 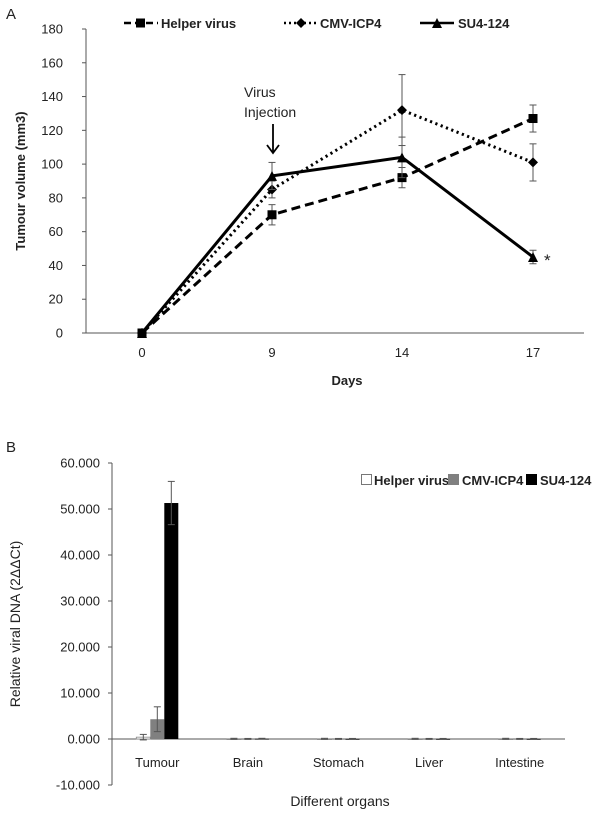 What do you see at coordinates (80, 601) in the screenshot?
I see `b-y-tick-label: 30.000` at bounding box center [80, 601].